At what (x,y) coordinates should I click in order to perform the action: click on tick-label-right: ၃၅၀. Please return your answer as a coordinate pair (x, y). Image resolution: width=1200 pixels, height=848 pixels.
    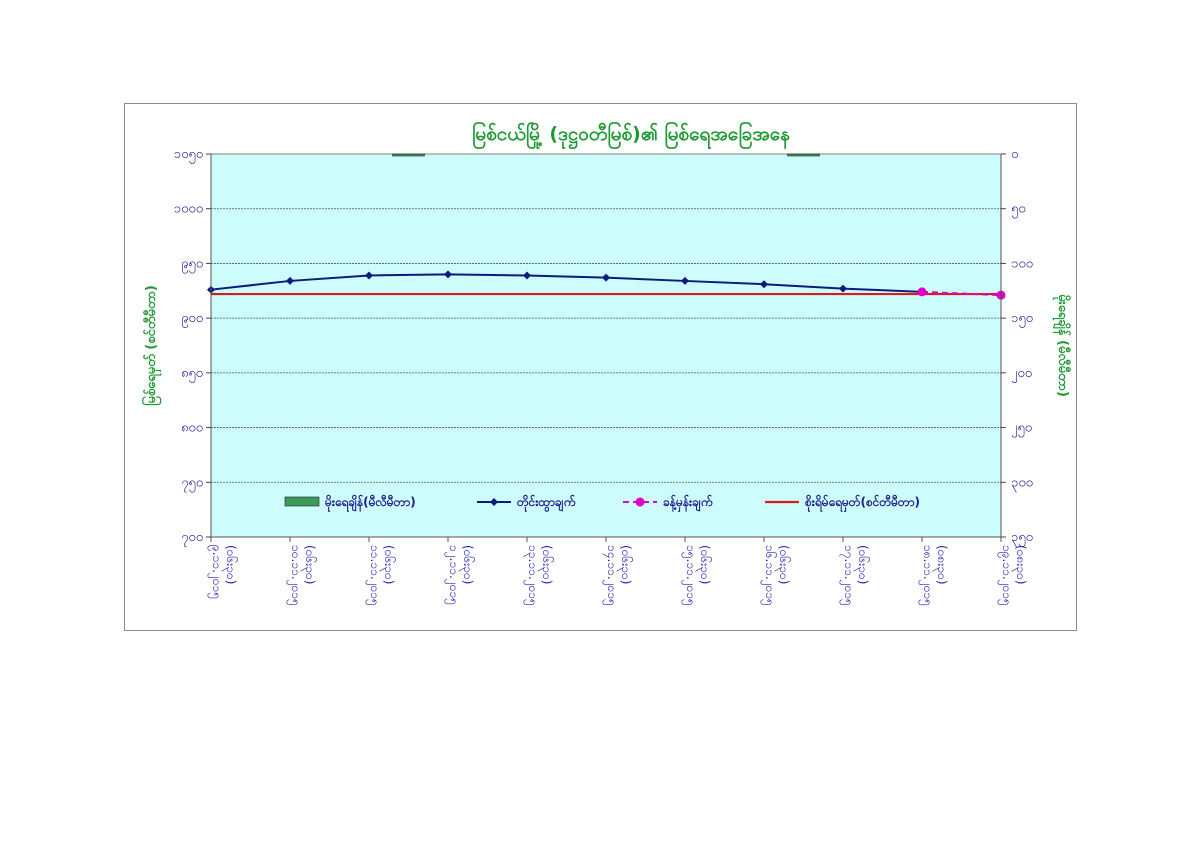
    Looking at the image, I should click on (1022, 538).